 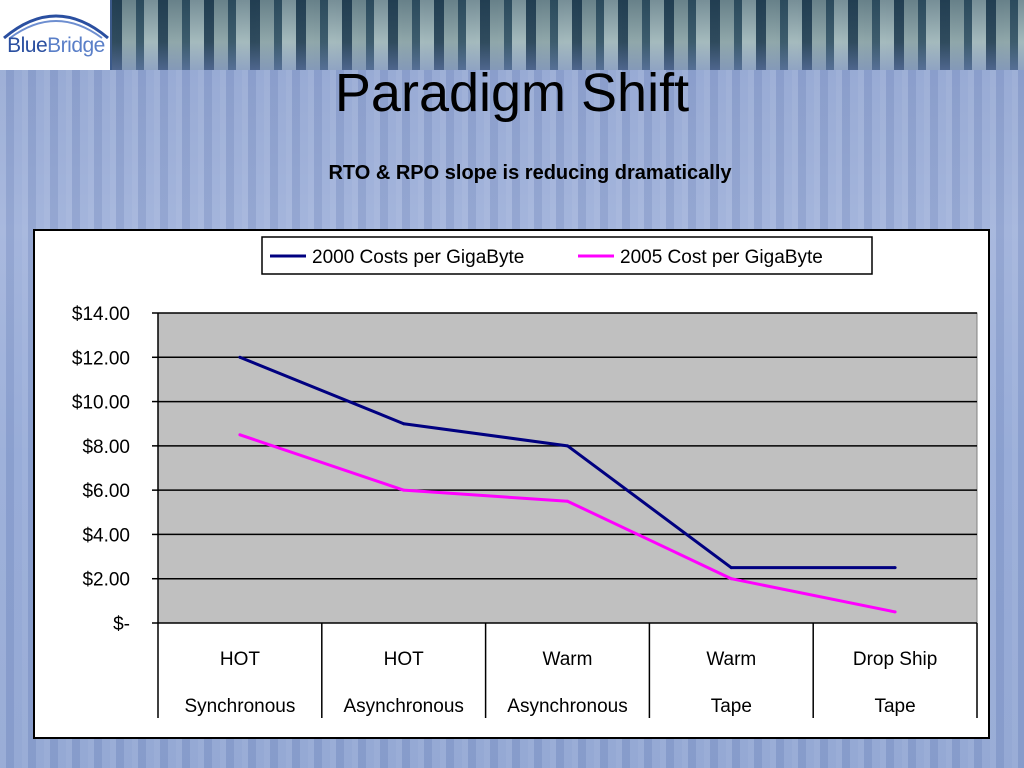 What do you see at coordinates (121, 624) in the screenshot?
I see `y-tick-label: $-` at bounding box center [121, 624].